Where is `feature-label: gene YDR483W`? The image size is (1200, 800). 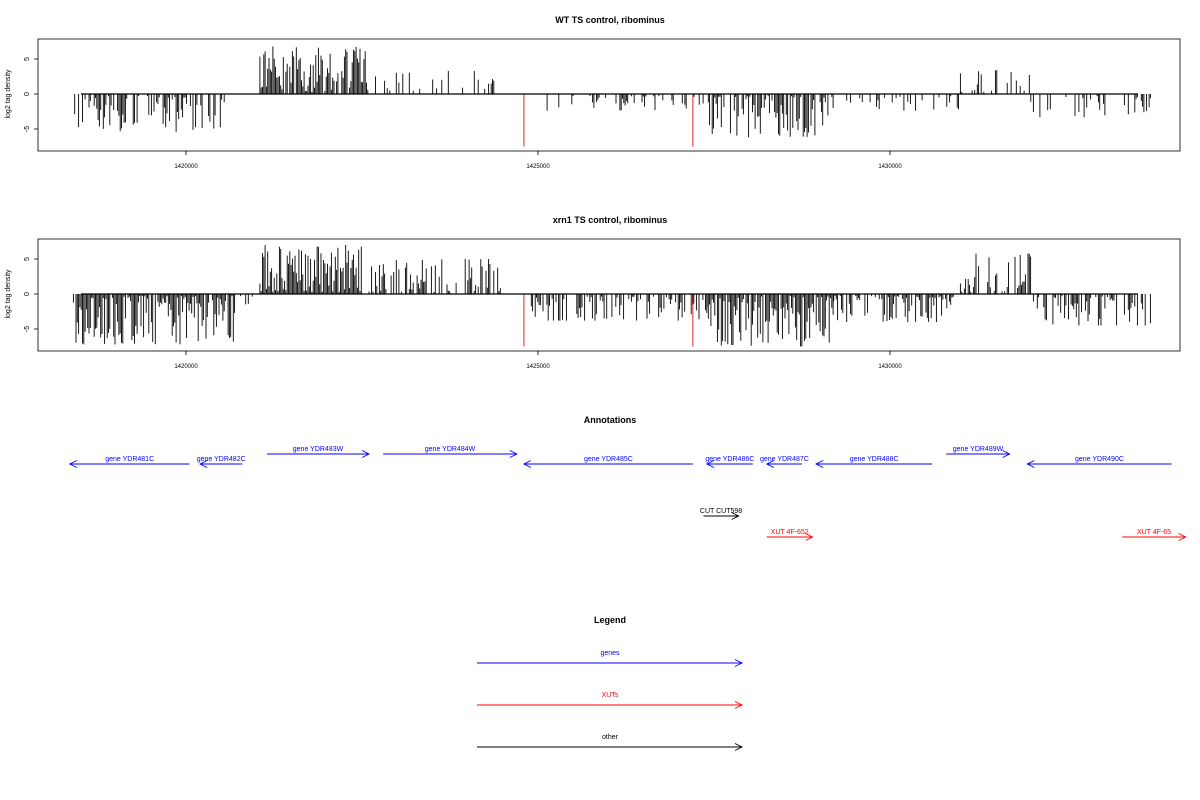
feature-label: gene YDR483W is located at coordinates (318, 449).